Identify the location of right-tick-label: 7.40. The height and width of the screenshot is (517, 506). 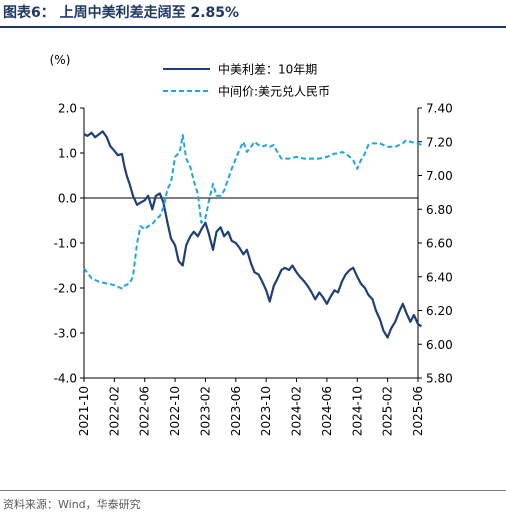
(439, 109).